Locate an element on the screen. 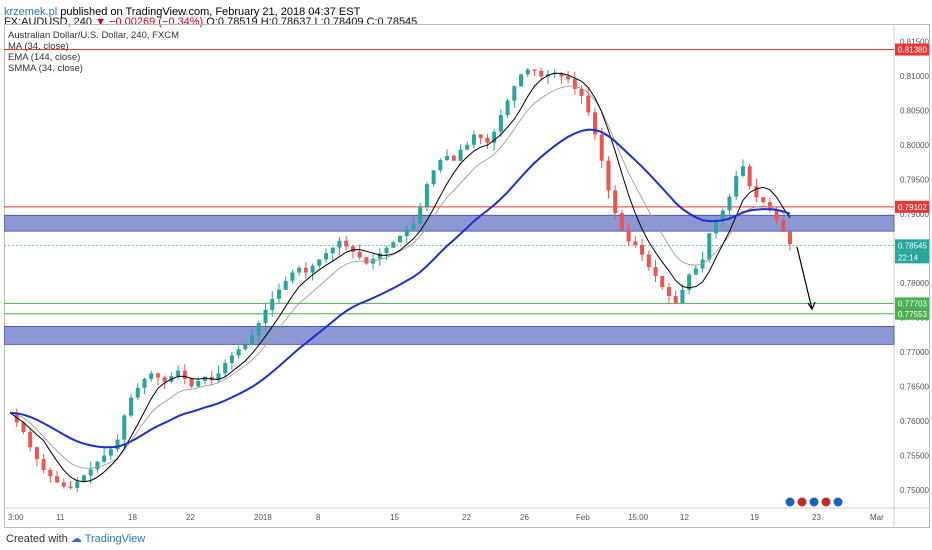 The image size is (932, 550). x-tick-label: 23 is located at coordinates (816, 517).